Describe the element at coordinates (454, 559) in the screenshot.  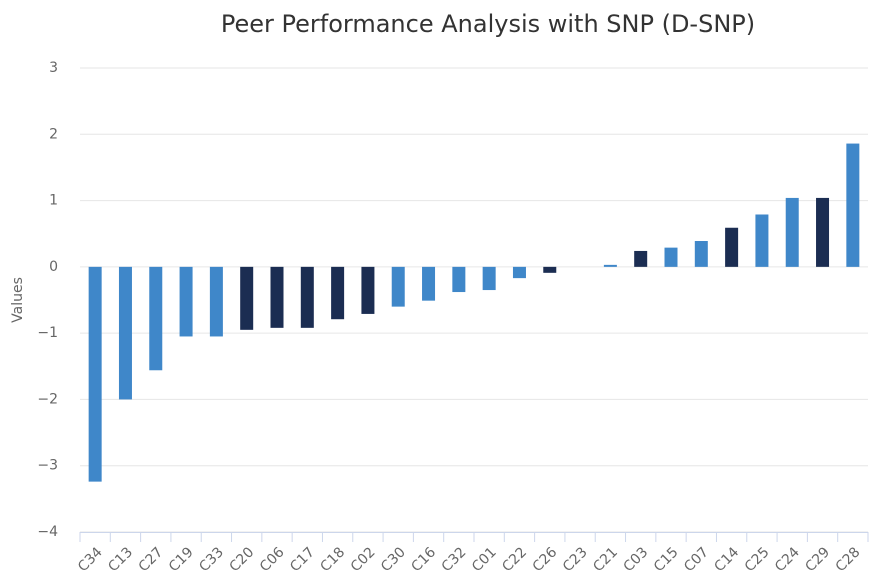
I see `x-tick-label: C32` at that location.